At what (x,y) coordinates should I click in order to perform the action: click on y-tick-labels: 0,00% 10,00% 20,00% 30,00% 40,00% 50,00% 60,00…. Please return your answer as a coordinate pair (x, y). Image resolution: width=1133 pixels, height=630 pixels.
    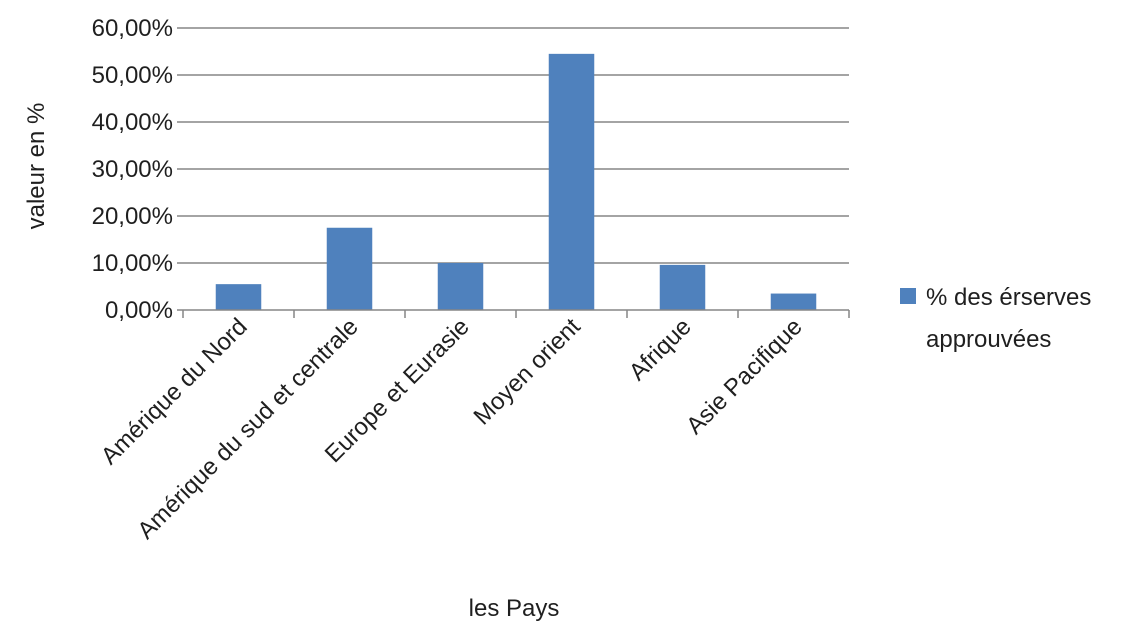
    Looking at the image, I should click on (132, 169).